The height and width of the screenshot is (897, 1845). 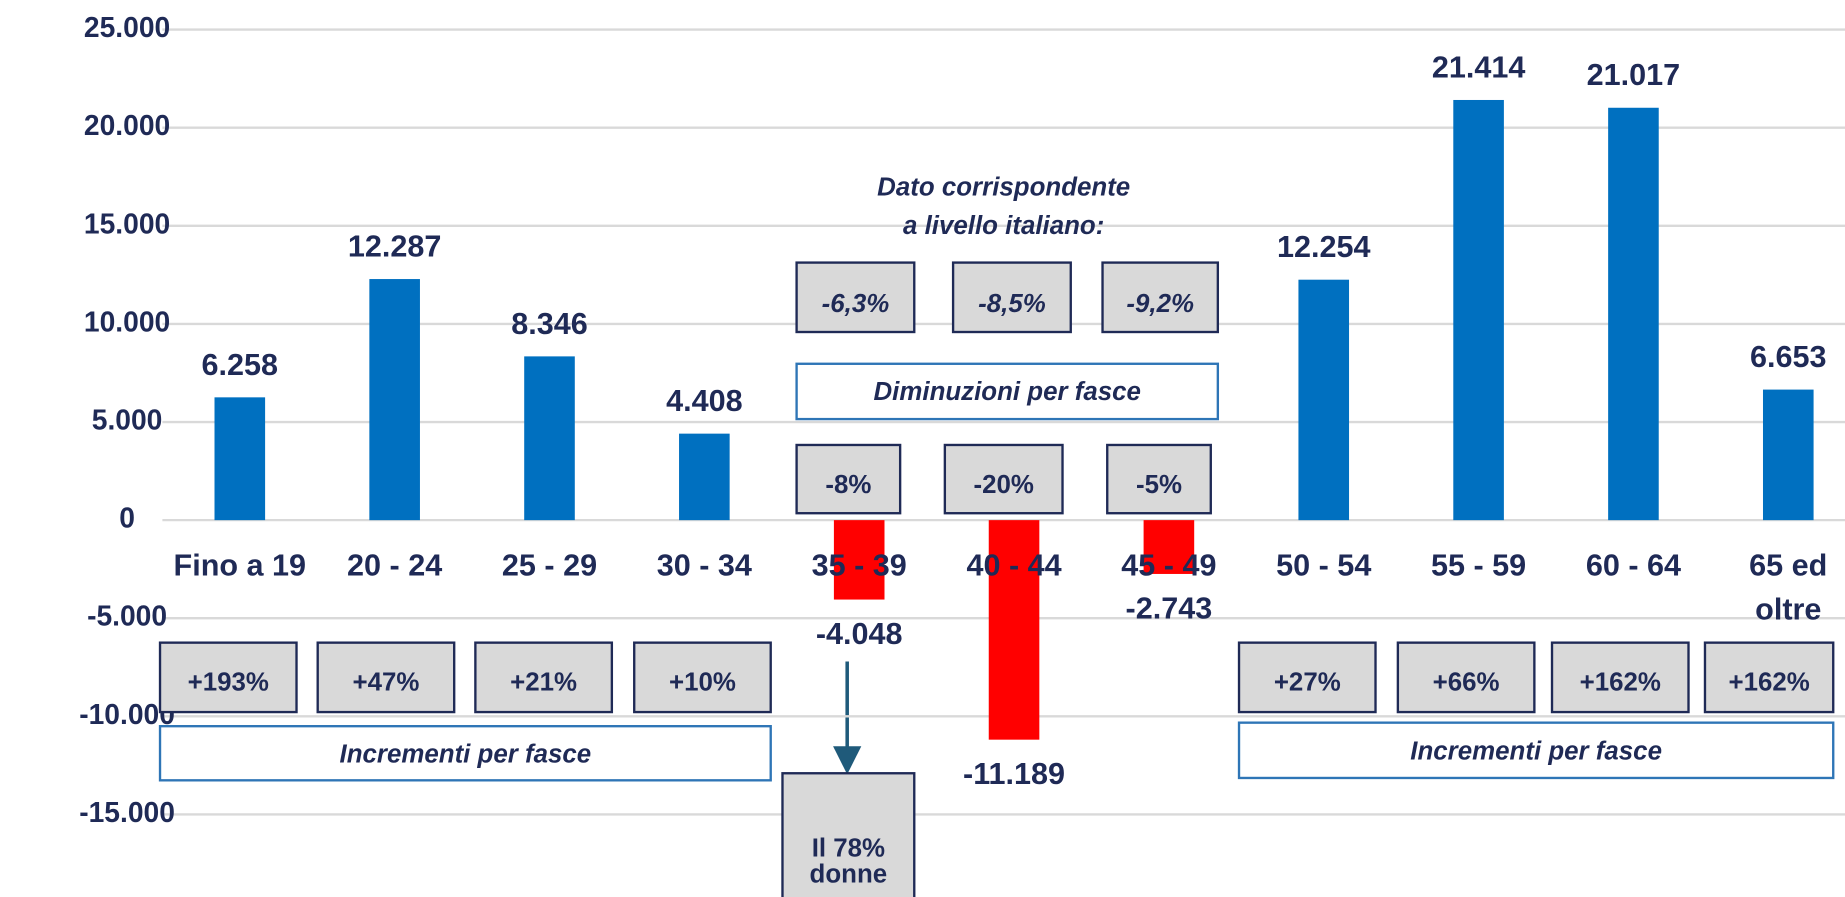 What do you see at coordinates (704, 401) in the screenshot?
I see `value-label: 4.408` at bounding box center [704, 401].